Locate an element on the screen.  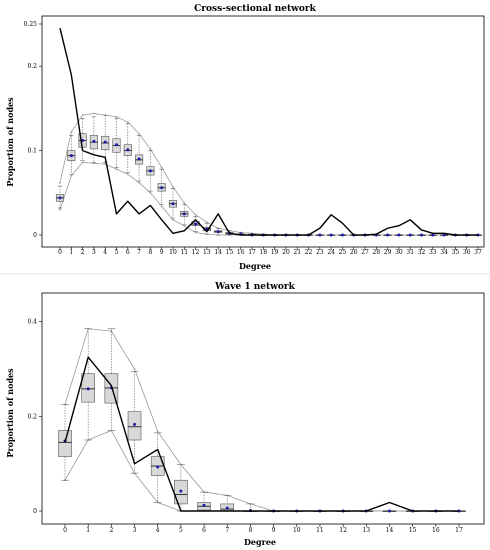
box-body is located at coordinates (65, 443).